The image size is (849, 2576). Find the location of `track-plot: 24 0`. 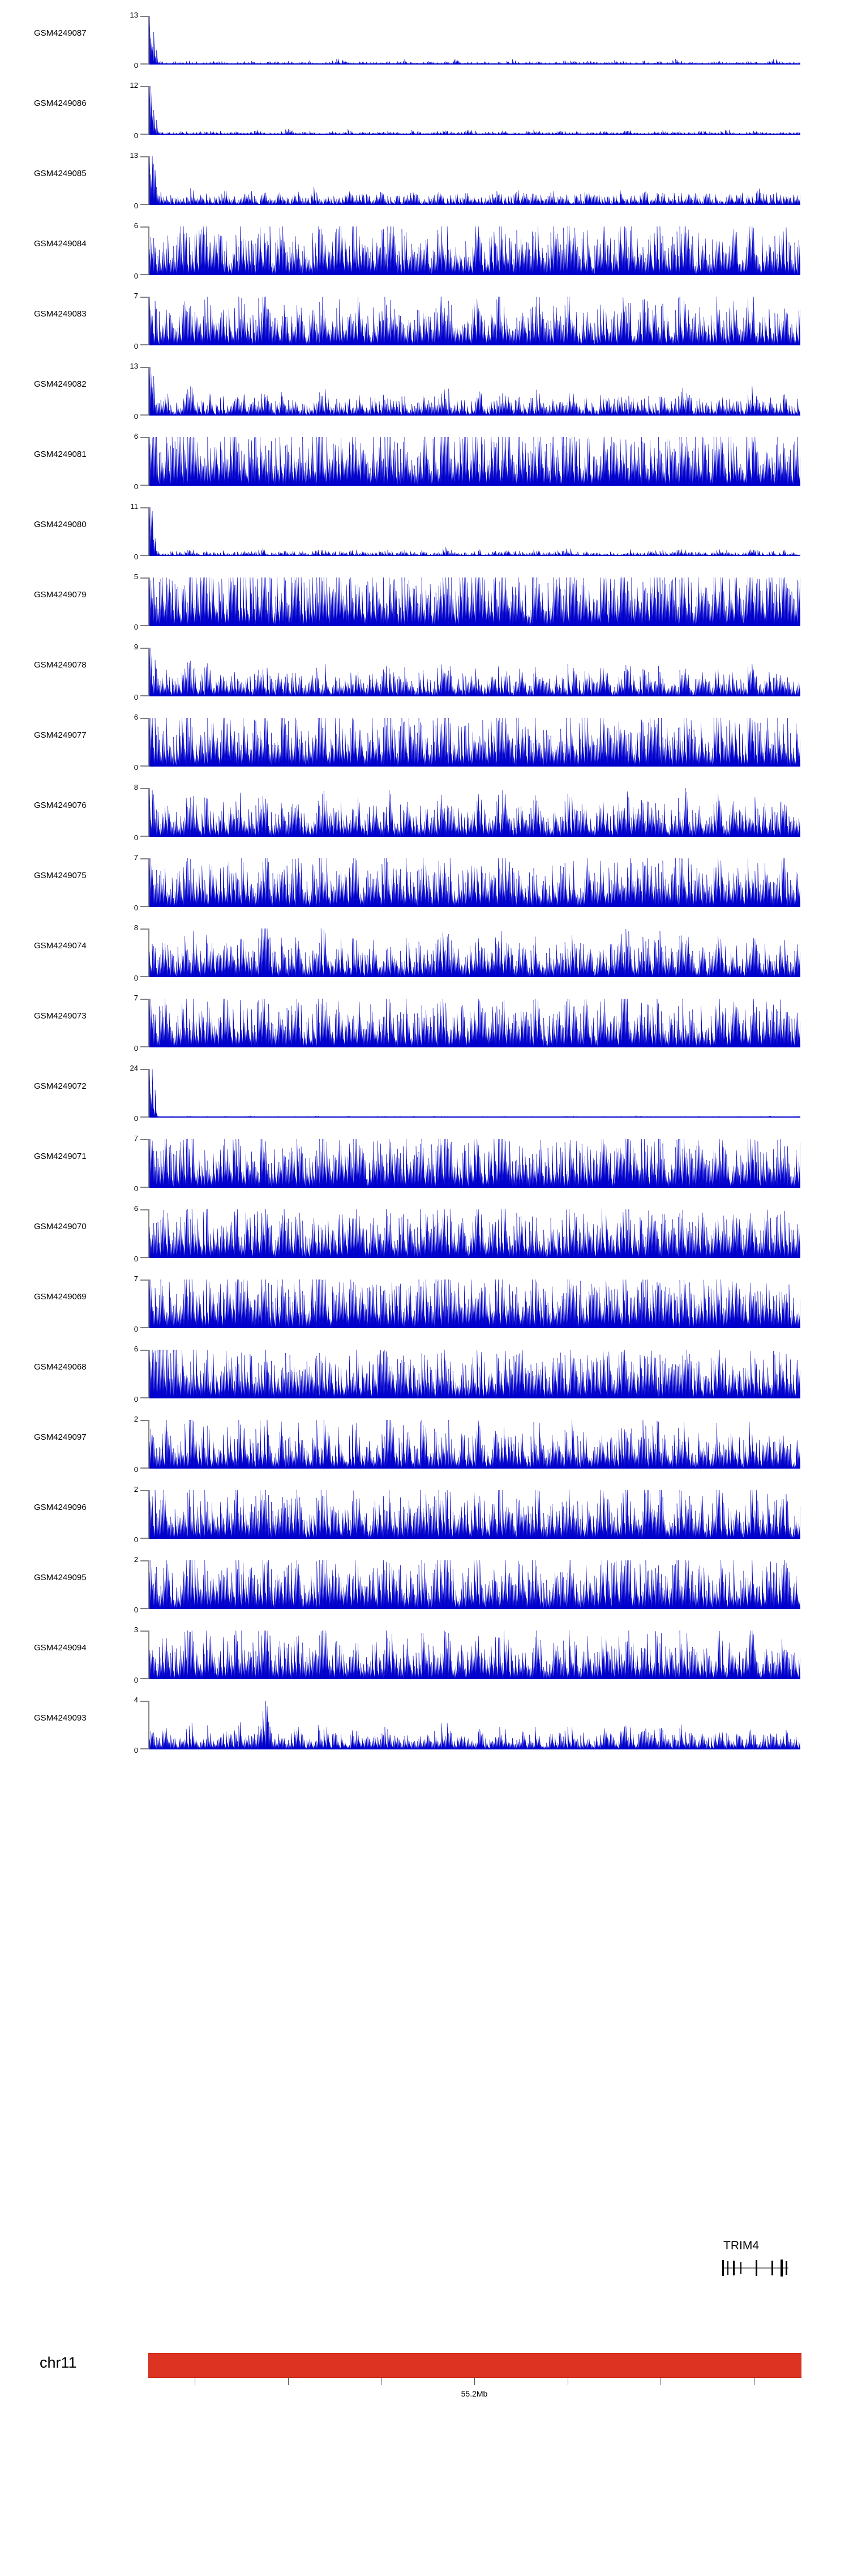

track-plot: 24 0 is located at coordinates (465, 1093).